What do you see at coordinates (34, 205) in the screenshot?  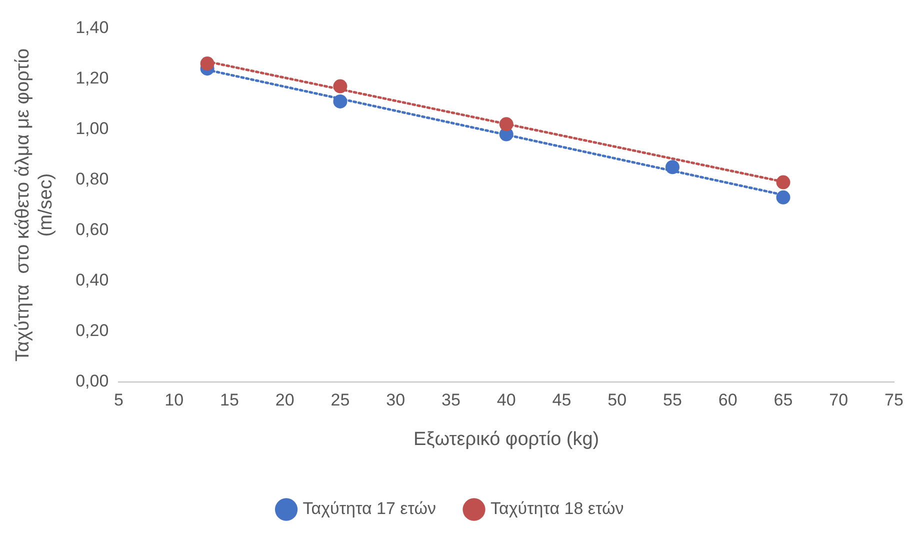 I see `y-axis-title: Ταχύτητα στο κάθετο άλμα με φορτίο (m/sec)` at bounding box center [34, 205].